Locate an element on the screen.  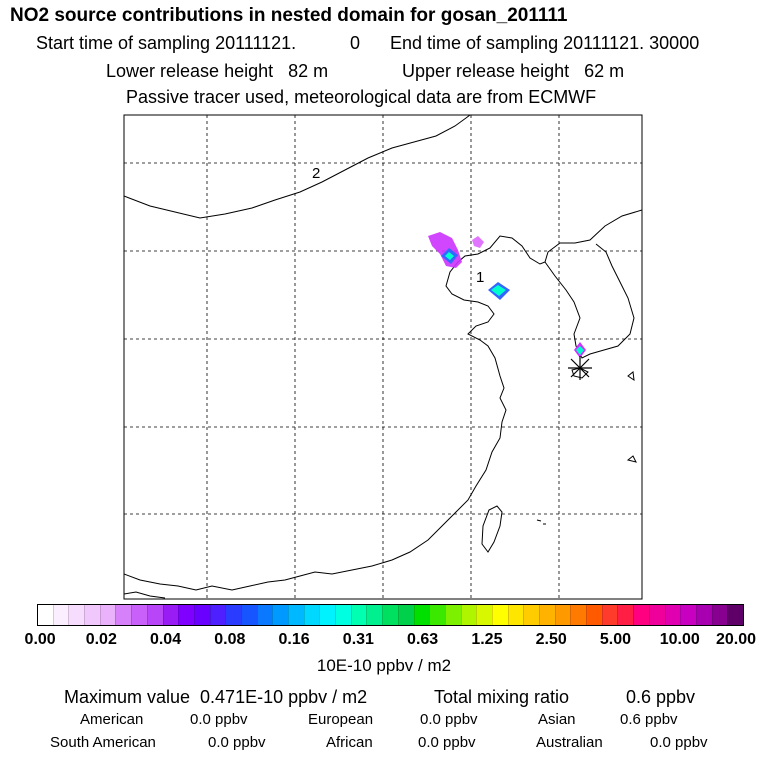
region-name-asian: Asian is located at coordinates (557, 719).